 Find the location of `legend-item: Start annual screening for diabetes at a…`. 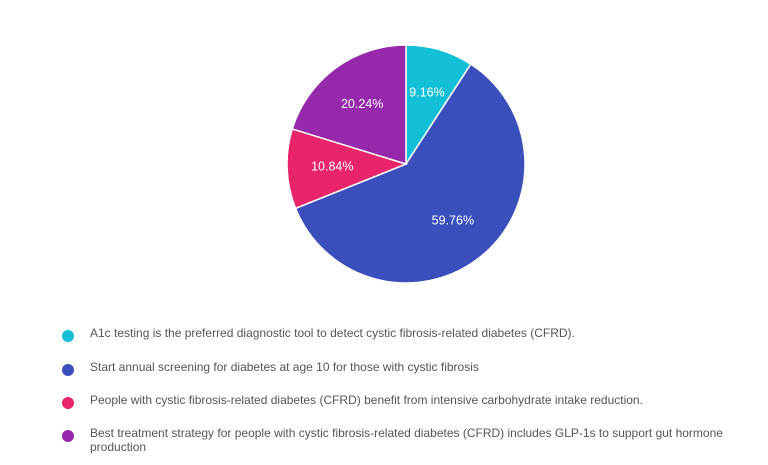

legend-item: Start annual screening for diabetes at a… is located at coordinates (270, 368).